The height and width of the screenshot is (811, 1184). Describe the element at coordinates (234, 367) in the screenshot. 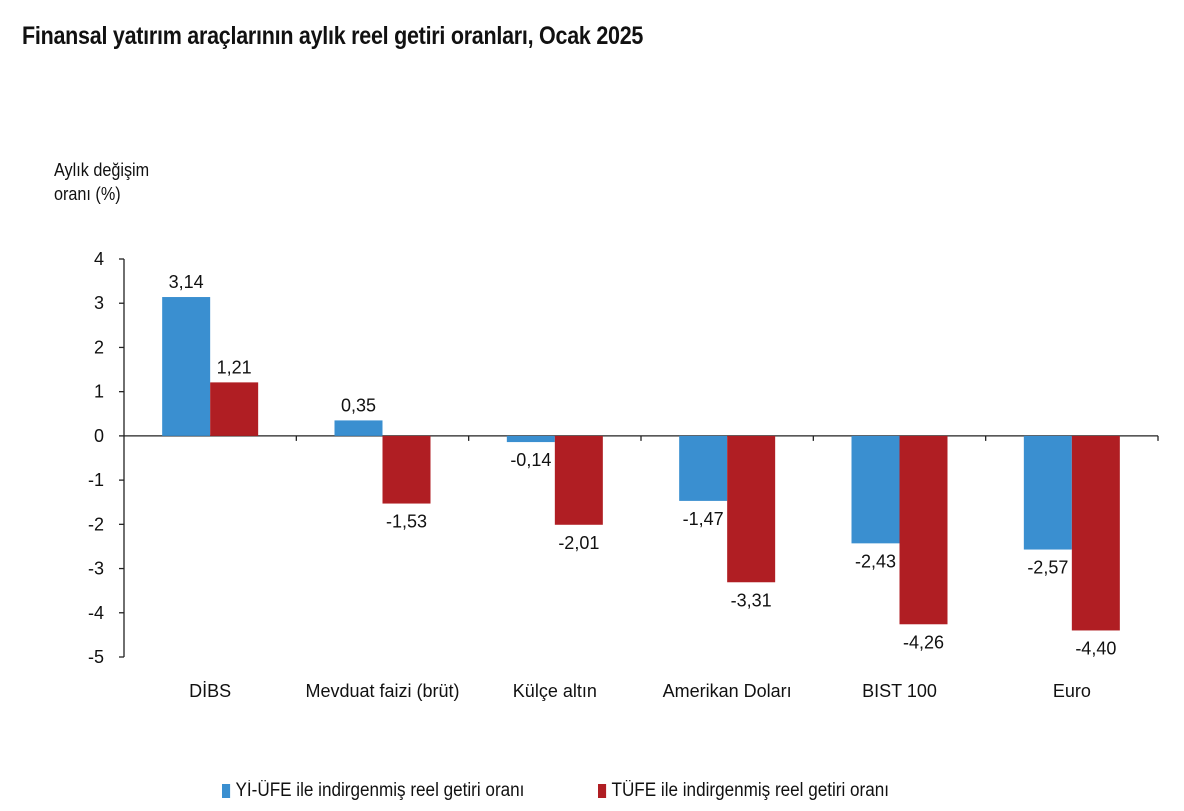

I see `data-label-tufe: 1,21` at that location.